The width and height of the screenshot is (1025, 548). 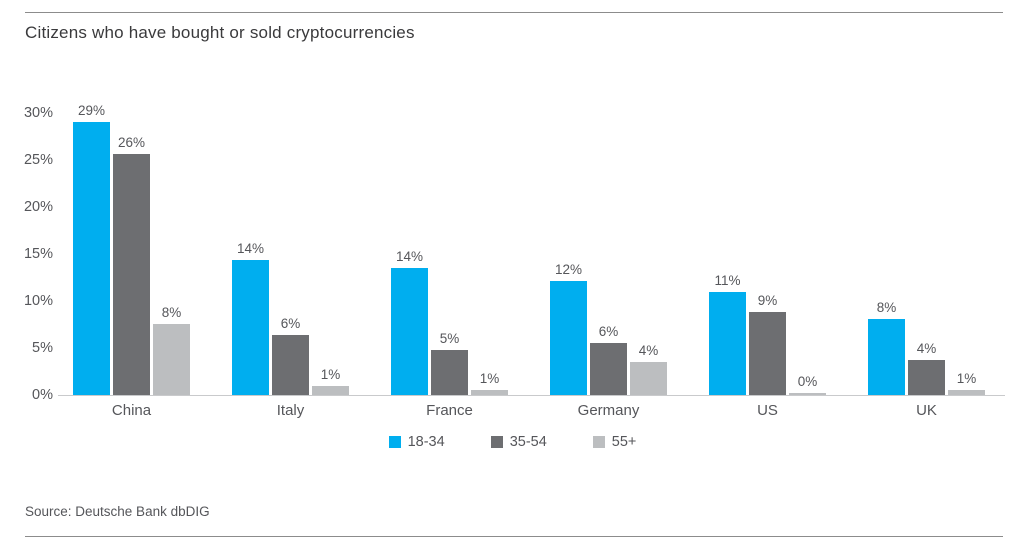 I want to click on bar-slot: 5%, so click(x=449, y=363).